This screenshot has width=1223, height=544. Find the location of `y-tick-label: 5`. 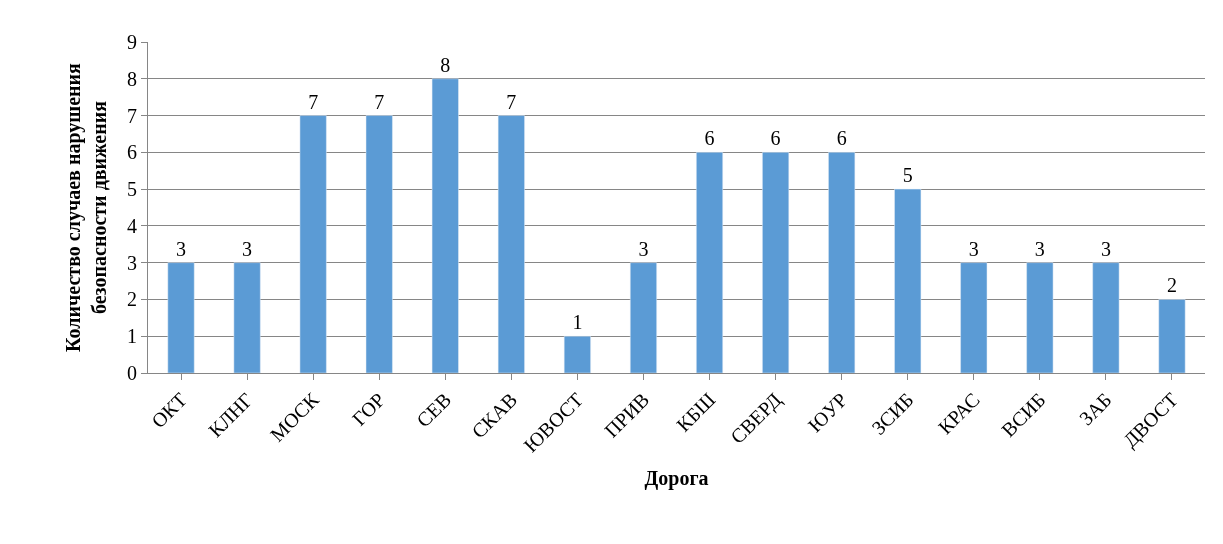

y-tick-label: 5 is located at coordinates (132, 189).